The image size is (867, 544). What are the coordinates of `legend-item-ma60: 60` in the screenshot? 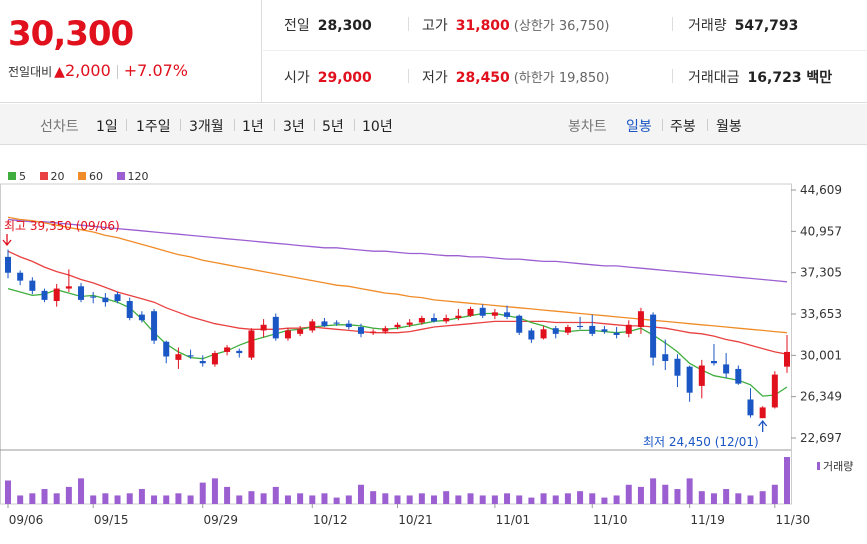 It's located at (90, 176).